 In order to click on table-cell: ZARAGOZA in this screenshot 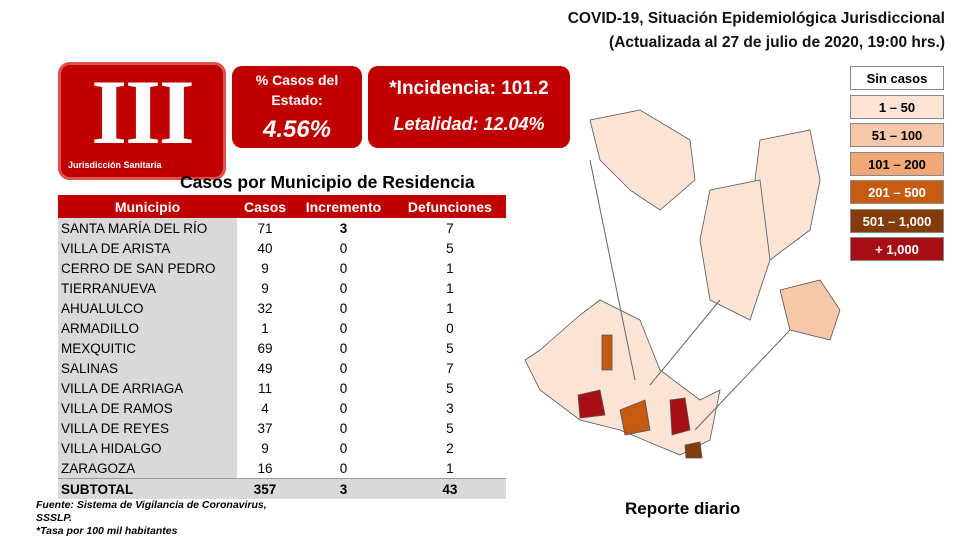, I will do `click(147, 468)`.